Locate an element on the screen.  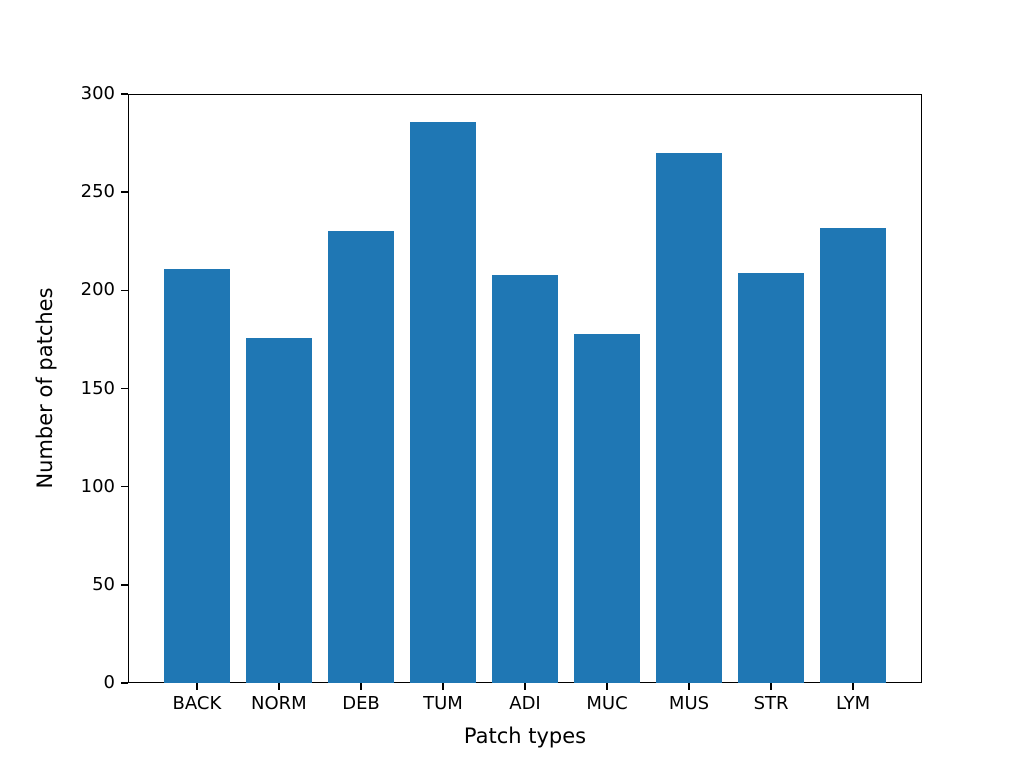
x-tick-label-tum: TUM is located at coordinates (443, 703).